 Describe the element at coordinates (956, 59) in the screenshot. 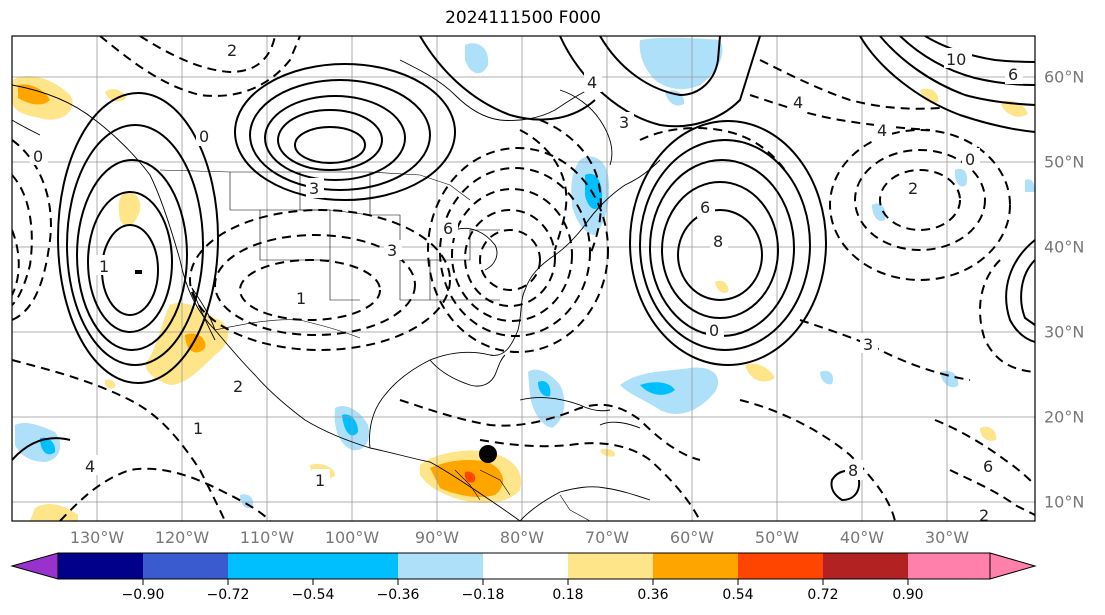

I see `contour-label: 10` at that location.